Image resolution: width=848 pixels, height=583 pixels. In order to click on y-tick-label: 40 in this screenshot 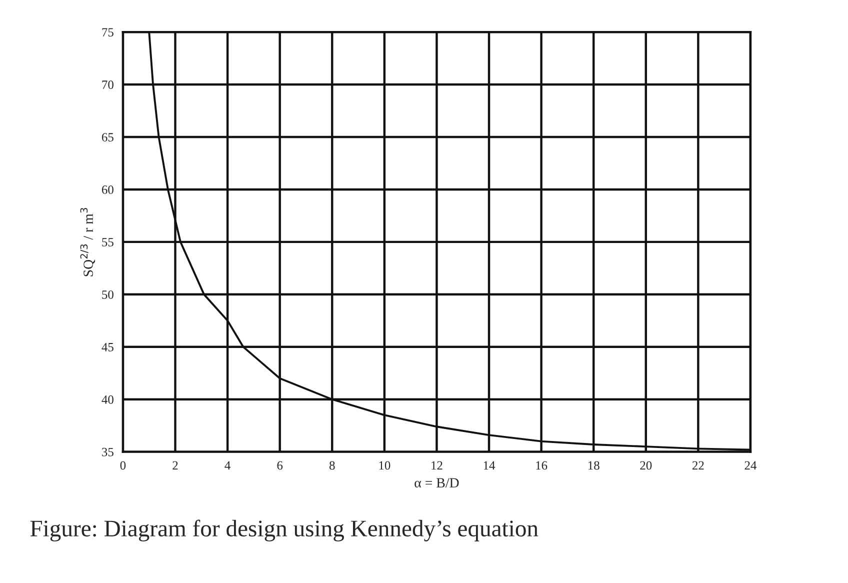, I will do `click(108, 399)`.